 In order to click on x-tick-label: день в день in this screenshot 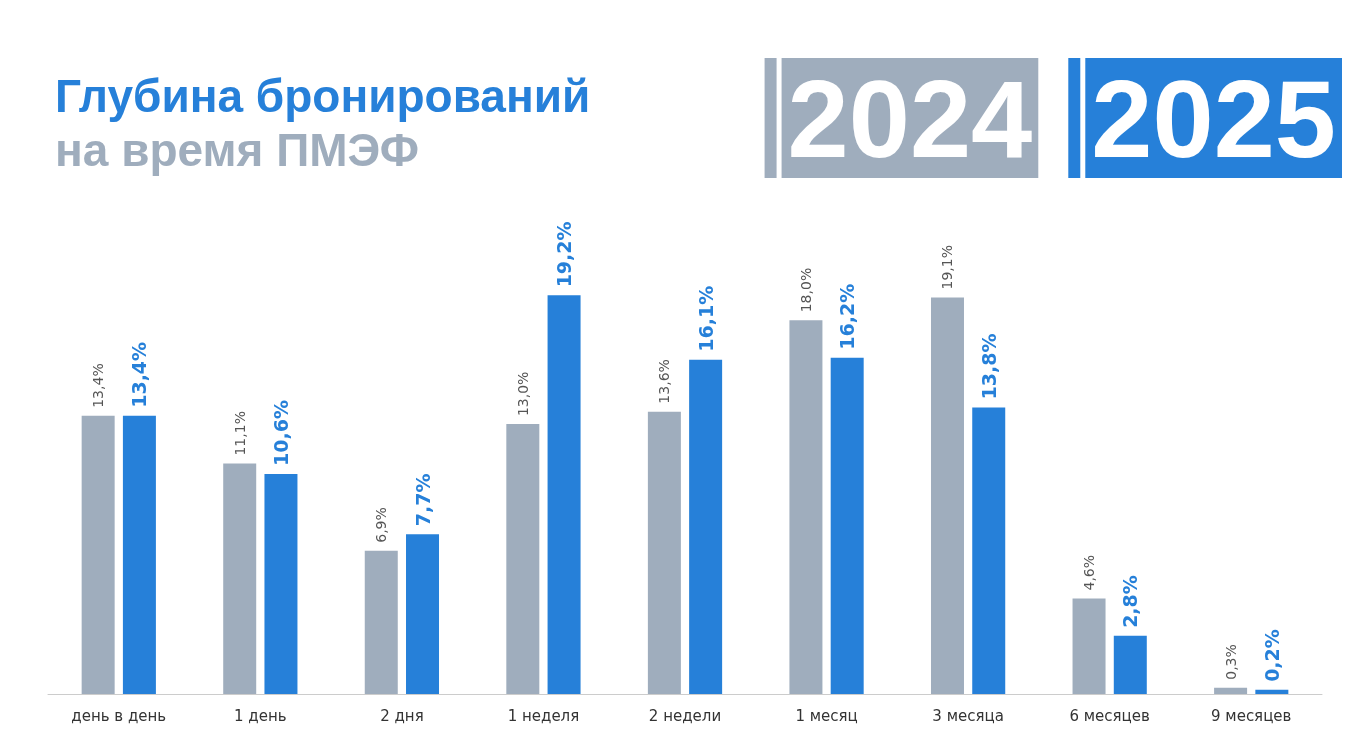, I will do `click(119, 715)`.